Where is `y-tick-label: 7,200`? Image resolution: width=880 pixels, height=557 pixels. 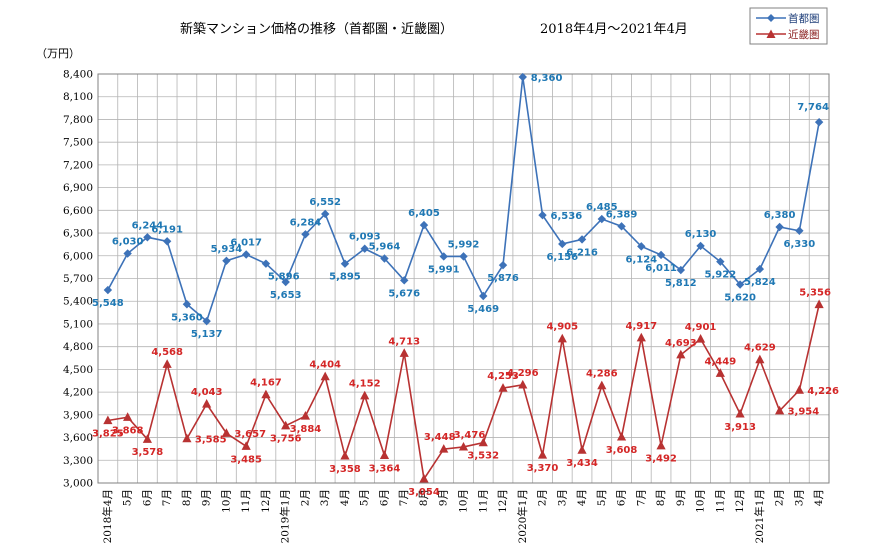 y-tick-label: 7,200 is located at coordinates (78, 165).